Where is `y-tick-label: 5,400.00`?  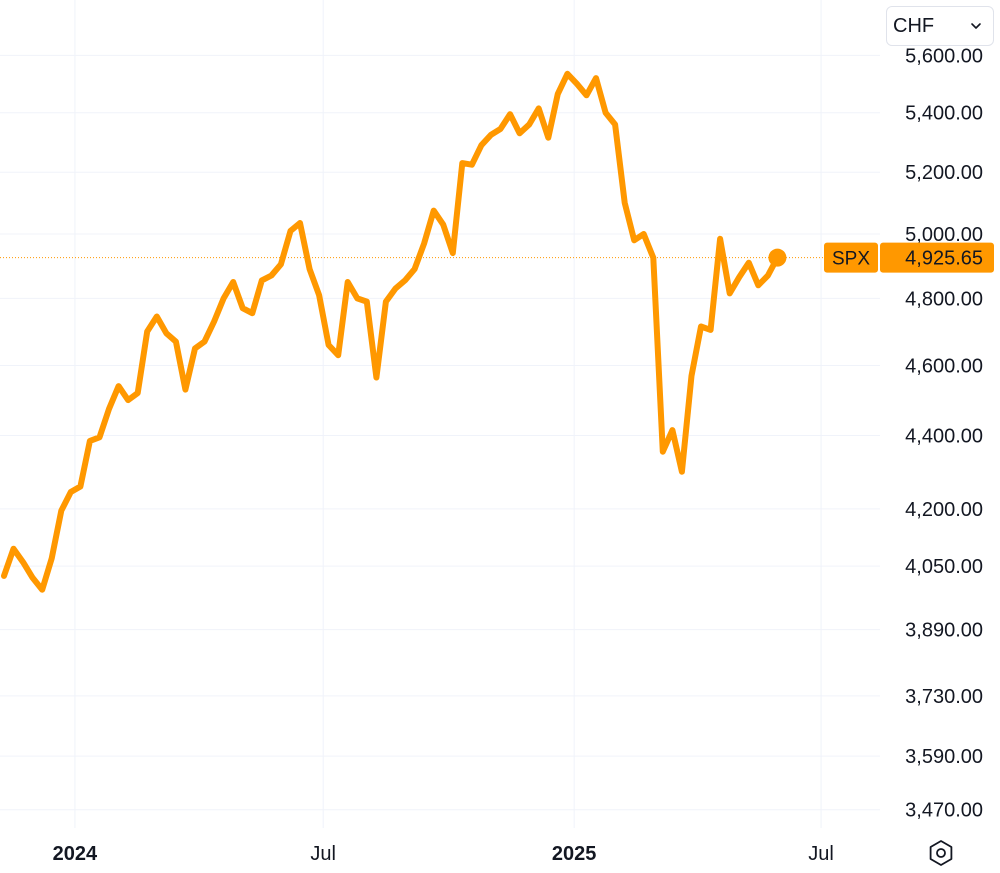
y-tick-label: 5,400.00 is located at coordinates (944, 114).